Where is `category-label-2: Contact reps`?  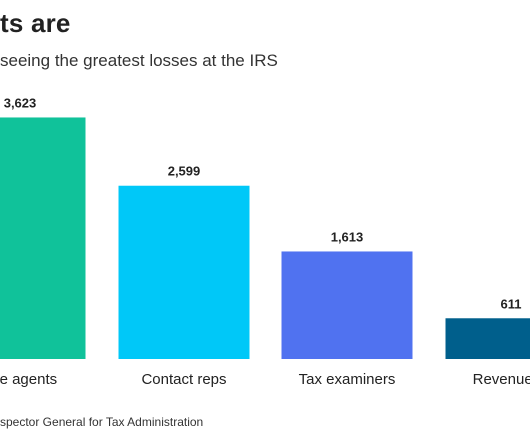
category-label-2: Contact reps is located at coordinates (183, 379).